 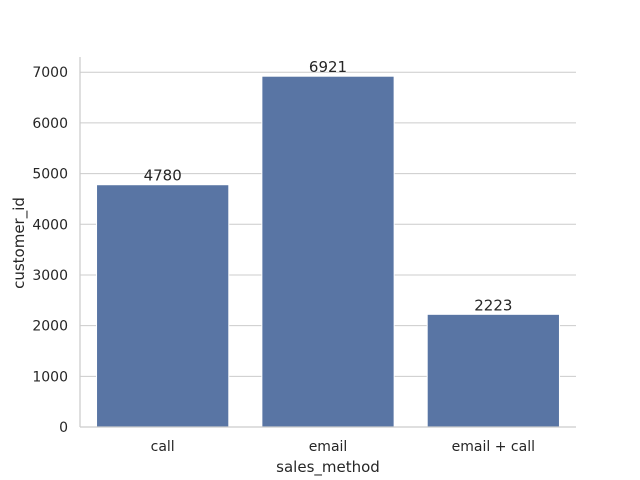 I want to click on y-tick-label: 6000, so click(x=50, y=124).